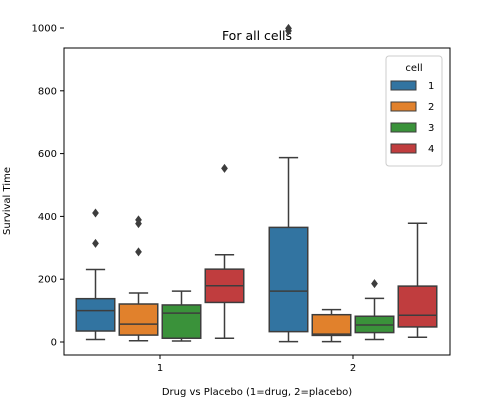 This screenshot has width=500, height=400. Describe the element at coordinates (431, 107) in the screenshot. I see `legend-label: 2` at that location.